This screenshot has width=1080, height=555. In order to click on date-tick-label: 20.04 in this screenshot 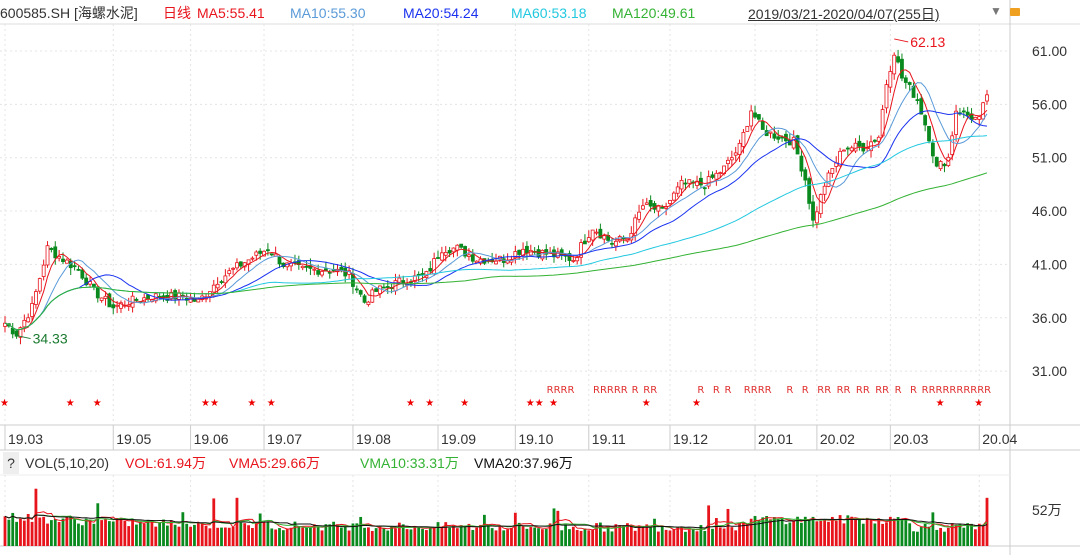, I will do `click(999, 439)`.